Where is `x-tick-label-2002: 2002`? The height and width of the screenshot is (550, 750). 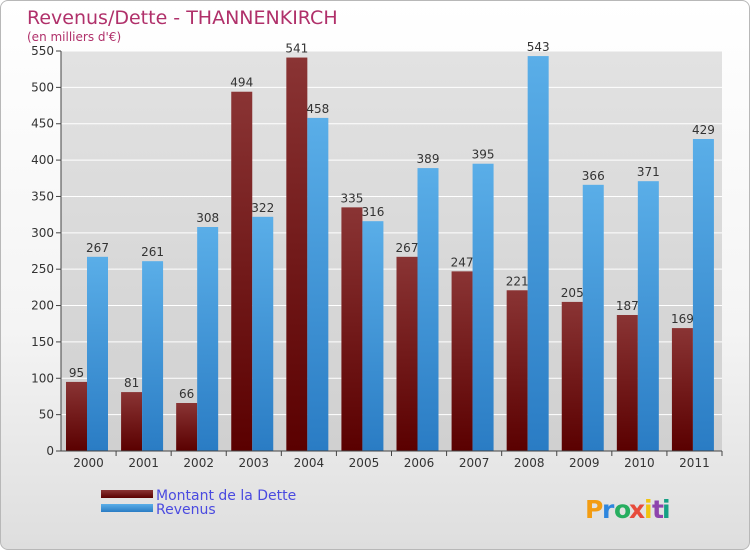 x-tick-label-2002: 2002 is located at coordinates (198, 463).